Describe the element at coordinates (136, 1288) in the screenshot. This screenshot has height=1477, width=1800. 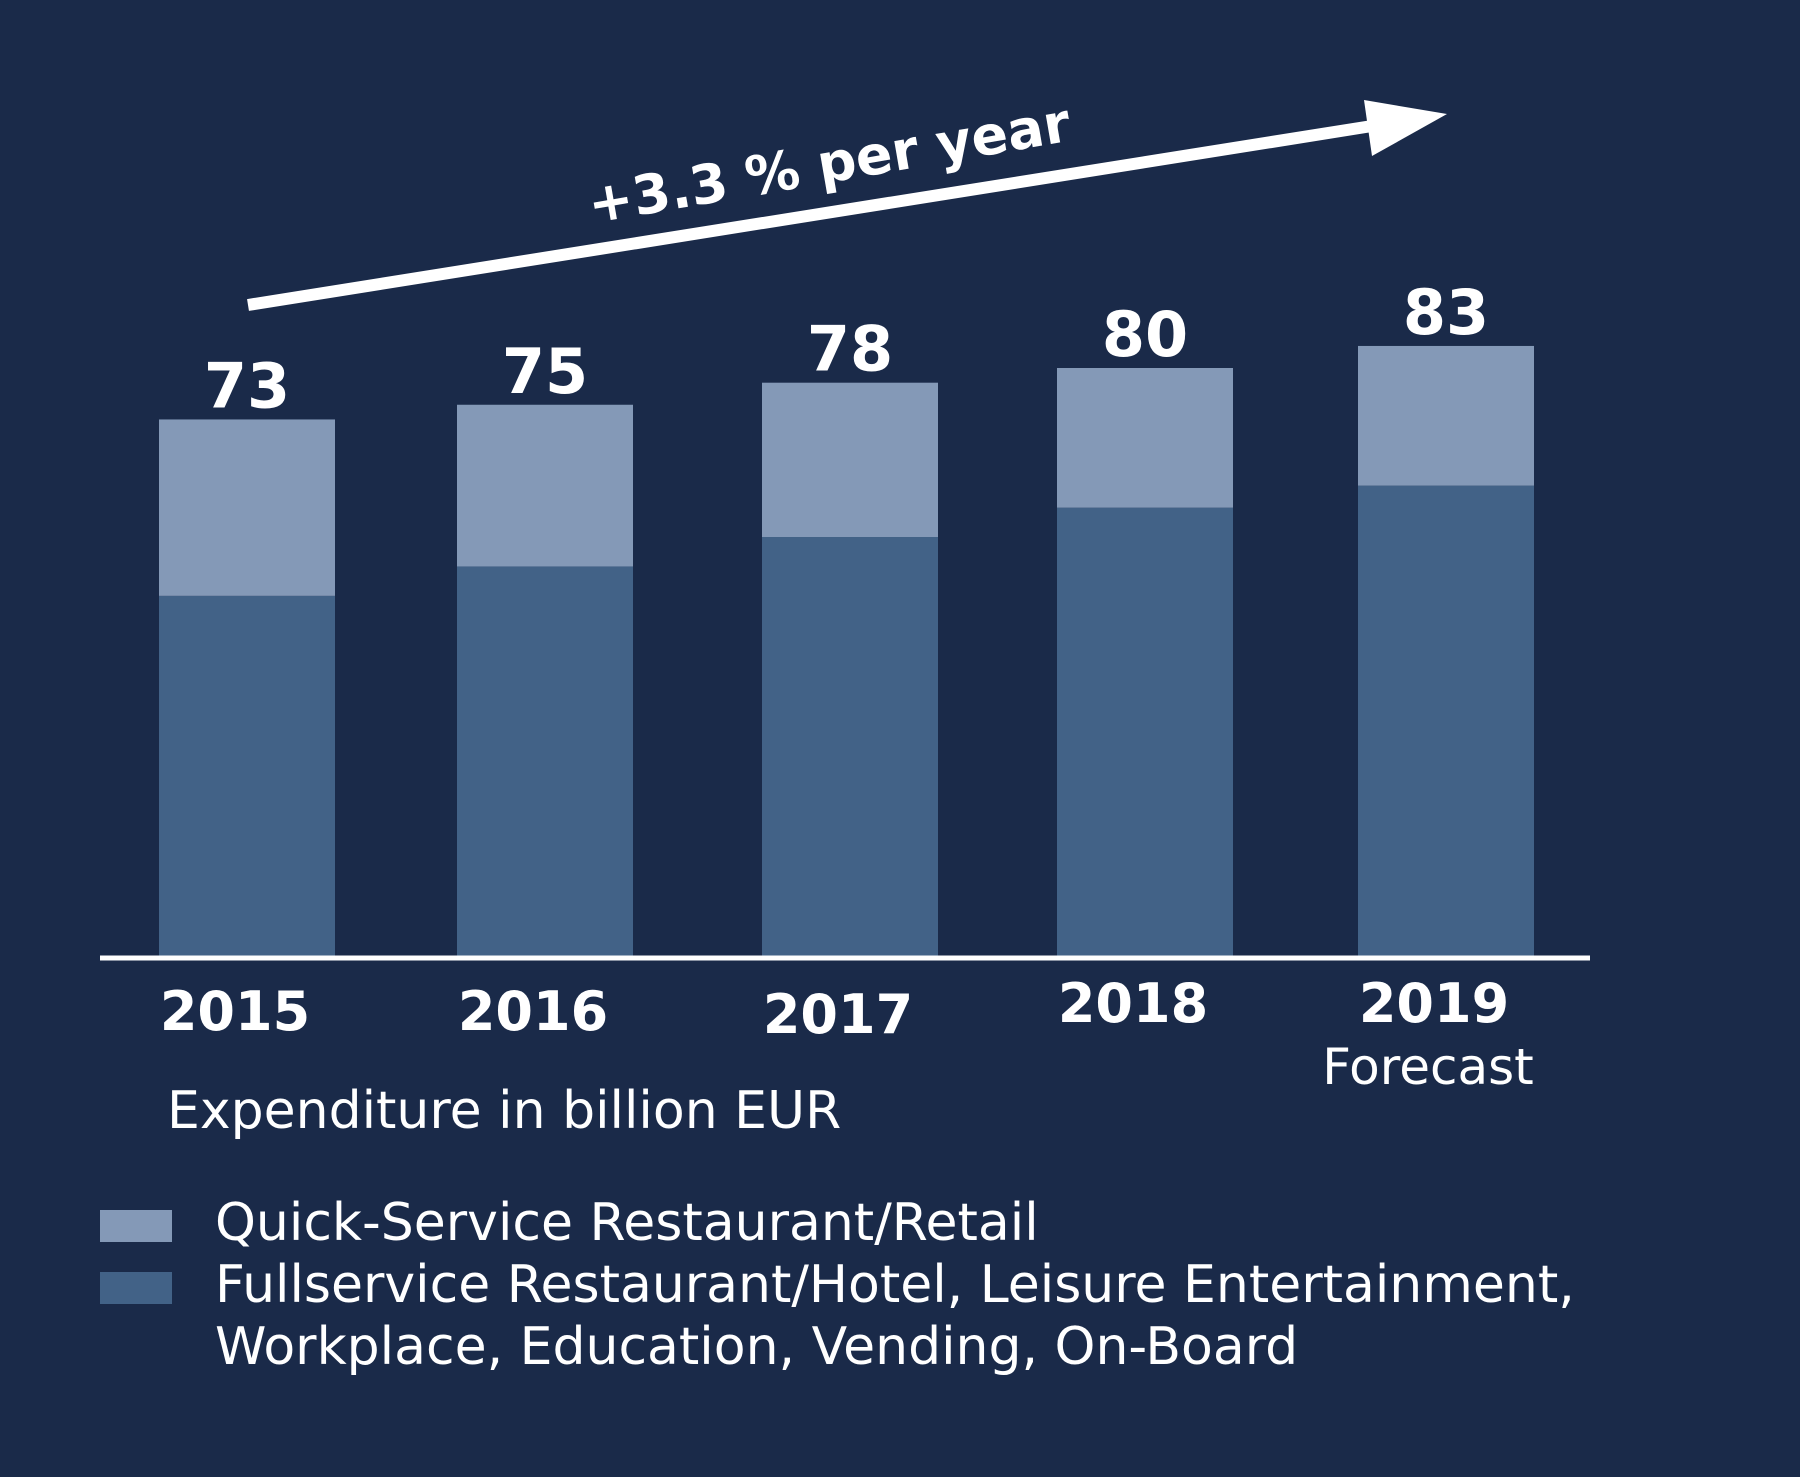
I see `legend-swatch-fullservice` at that location.